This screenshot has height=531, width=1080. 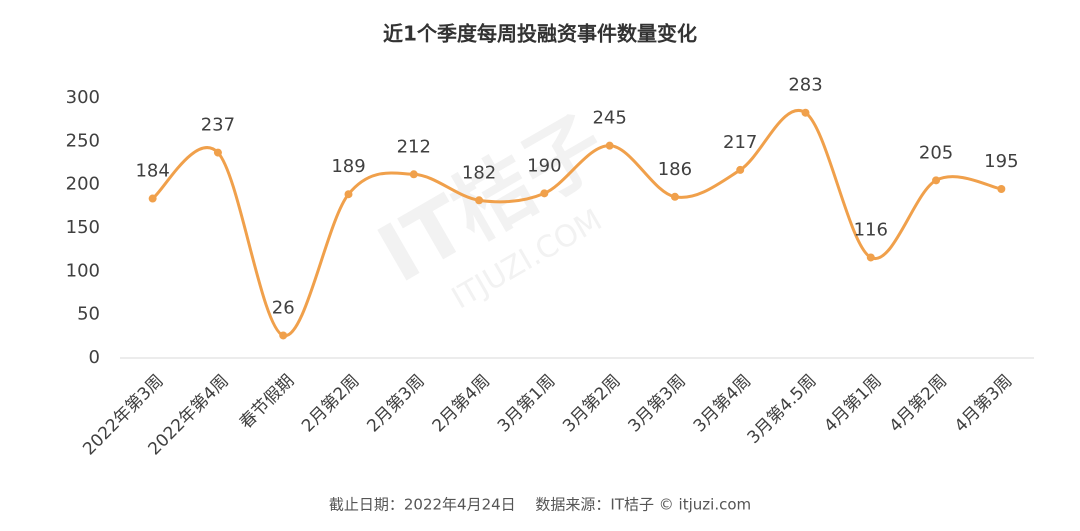 What do you see at coordinates (805, 85) in the screenshot?
I see `data-label: 283` at bounding box center [805, 85].